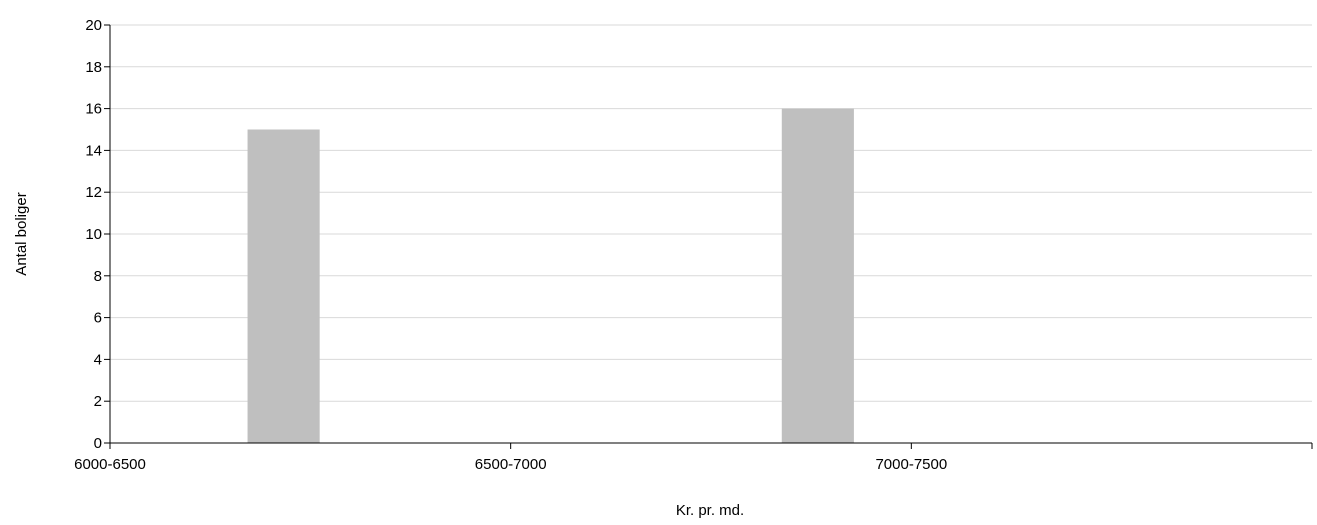  What do you see at coordinates (93, 150) in the screenshot?
I see `y-tick-label-14: 14` at bounding box center [93, 150].